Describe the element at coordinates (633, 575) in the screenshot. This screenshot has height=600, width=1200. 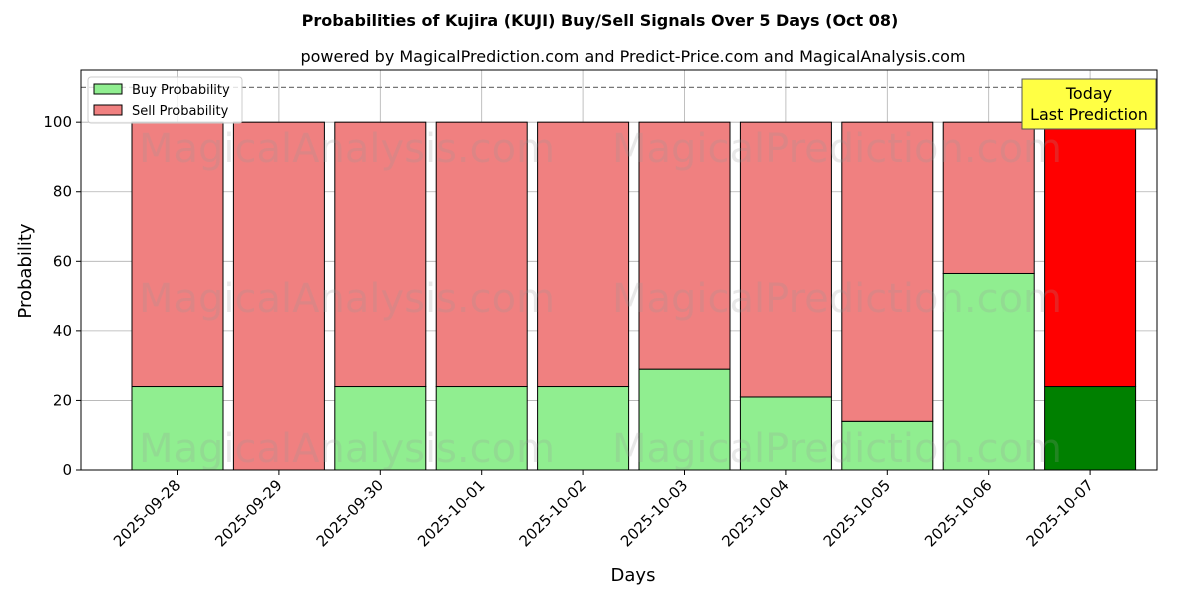
I see `x-axis-label: Days` at that location.